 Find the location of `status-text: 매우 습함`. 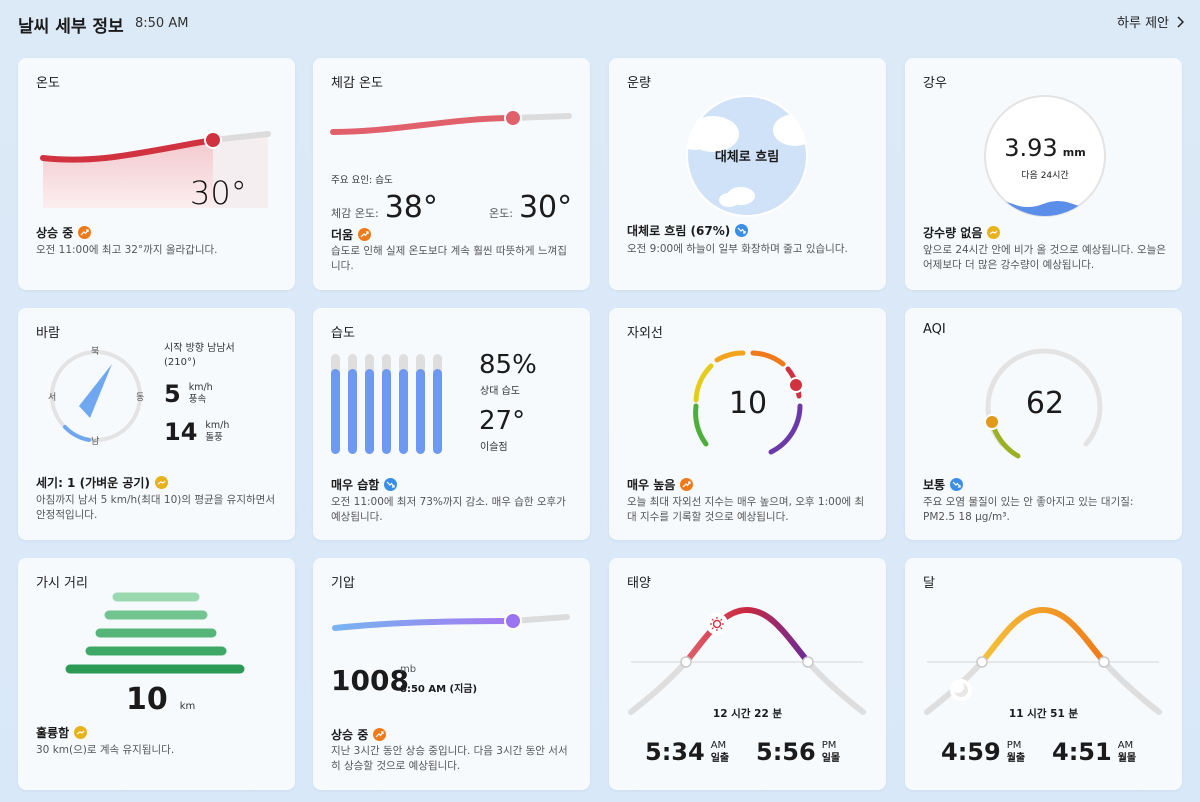

status-text: 매우 습함 is located at coordinates (355, 485).